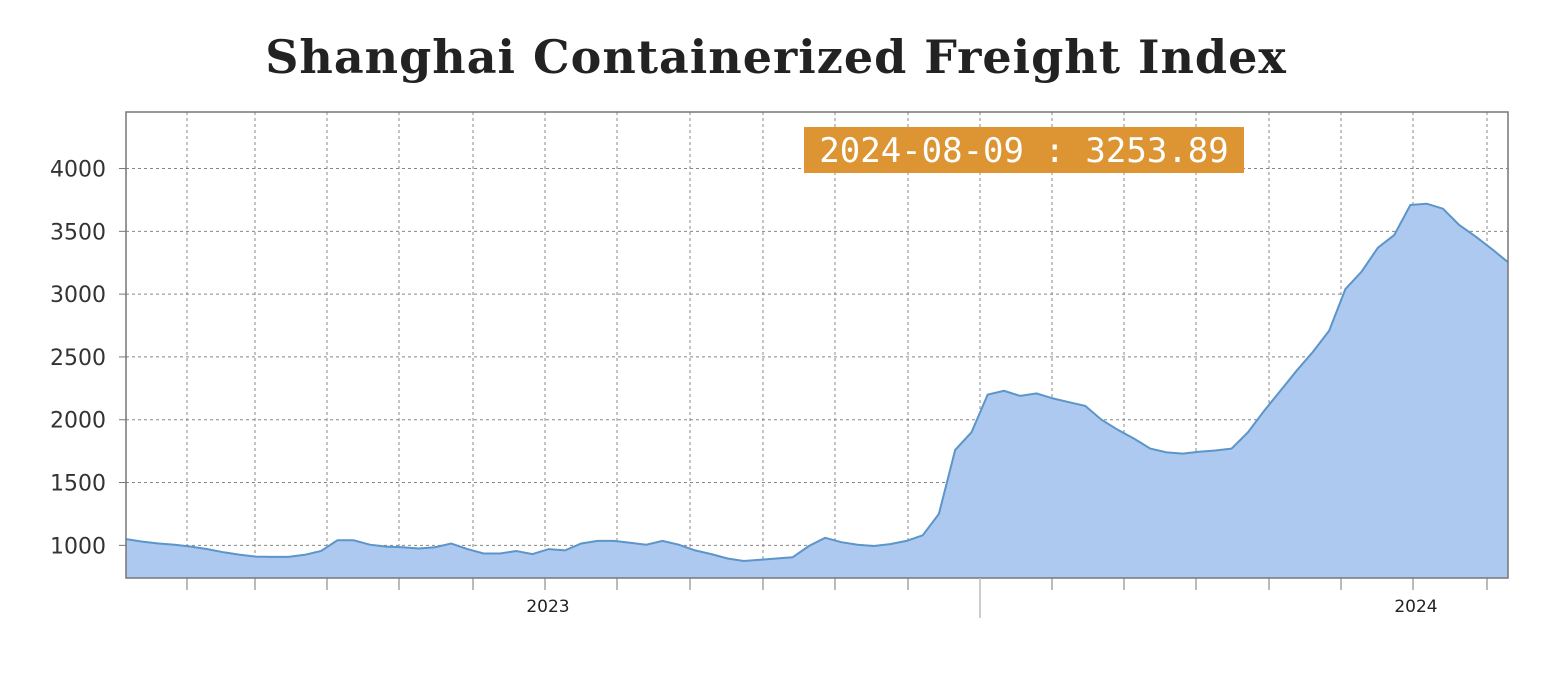 The image size is (1552, 674). I want to click on tooltip-label: 2024-08-09 : 3253.89, so click(1023, 151).